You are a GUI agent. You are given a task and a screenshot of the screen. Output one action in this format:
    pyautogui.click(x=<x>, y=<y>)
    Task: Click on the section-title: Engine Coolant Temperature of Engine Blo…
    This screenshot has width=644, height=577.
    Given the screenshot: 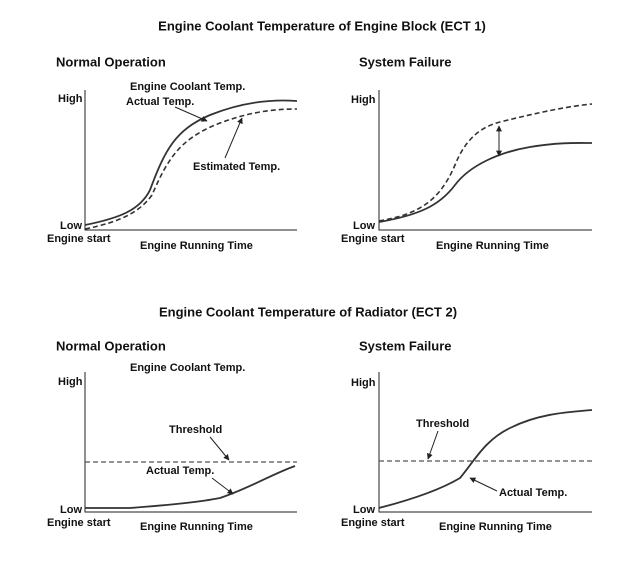 What is the action you would take?
    pyautogui.click(x=322, y=25)
    